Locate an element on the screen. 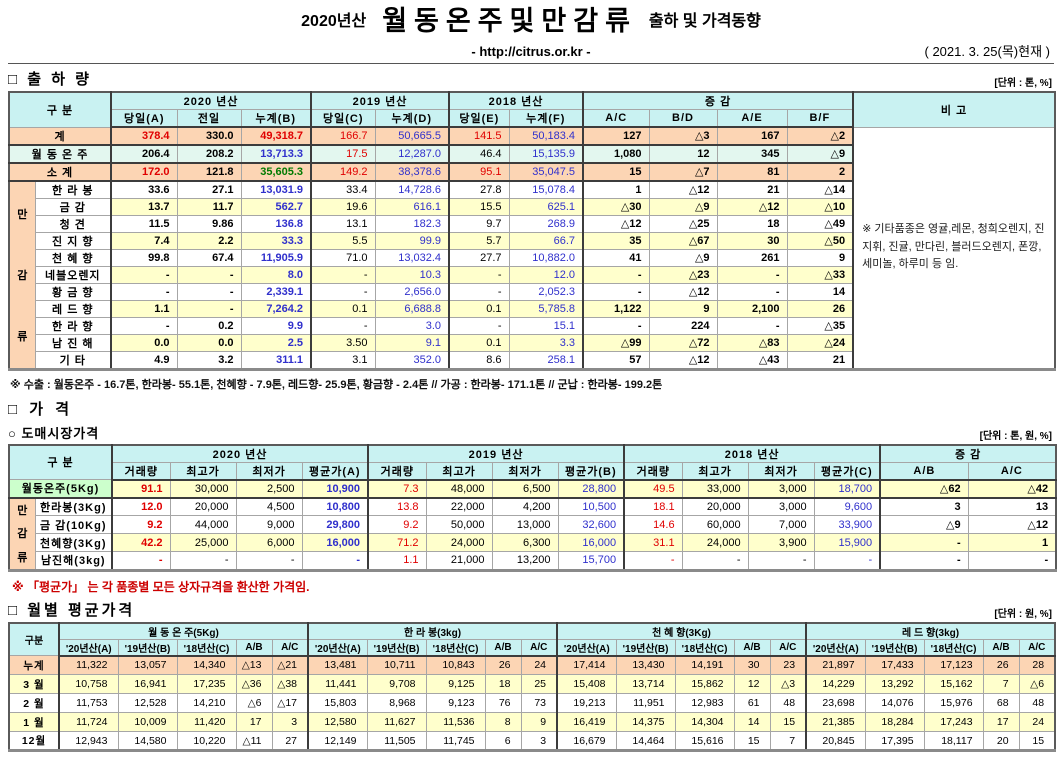  table-cell: 5.5 is located at coordinates (343, 240).